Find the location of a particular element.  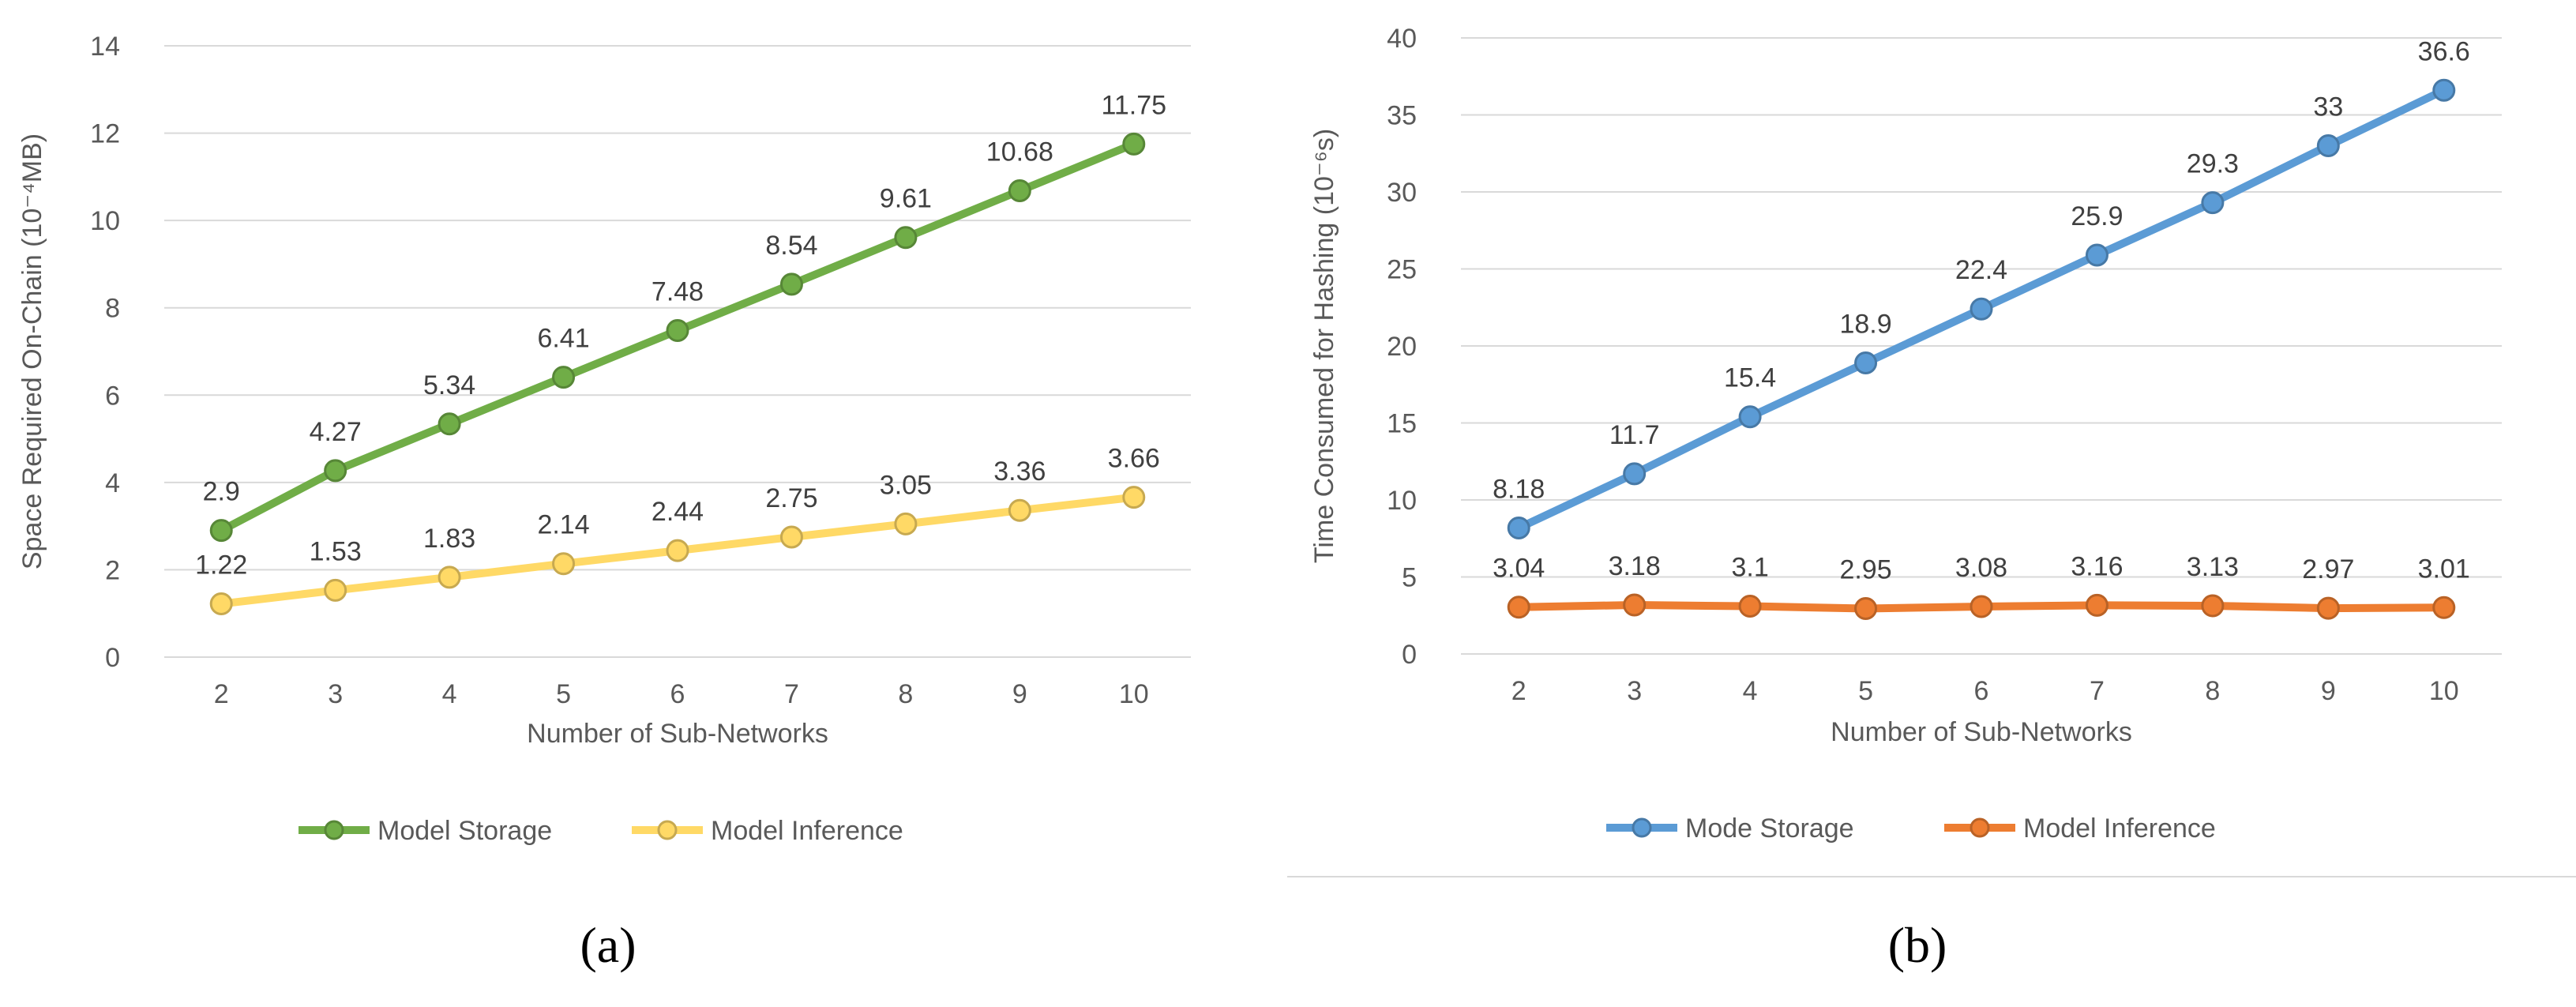

data-label-b-0-7: 33 is located at coordinates (2328, 107).